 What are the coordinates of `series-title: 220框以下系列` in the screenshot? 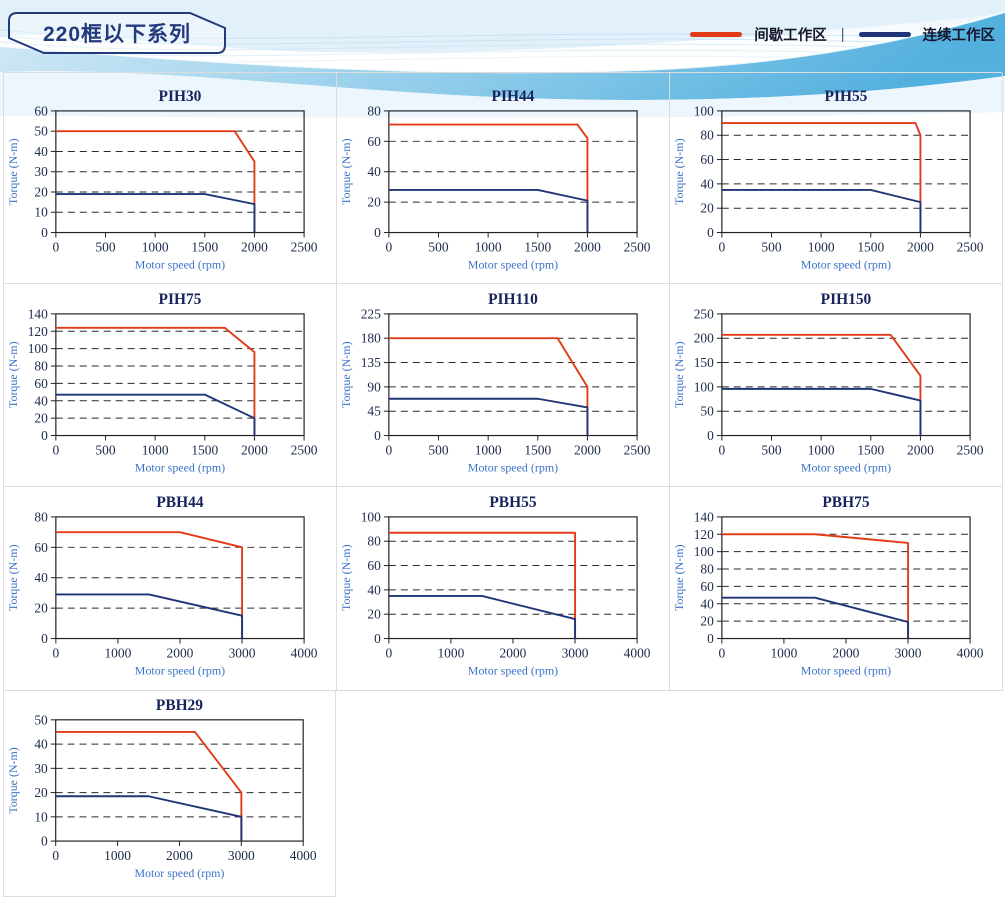 It's located at (117, 34).